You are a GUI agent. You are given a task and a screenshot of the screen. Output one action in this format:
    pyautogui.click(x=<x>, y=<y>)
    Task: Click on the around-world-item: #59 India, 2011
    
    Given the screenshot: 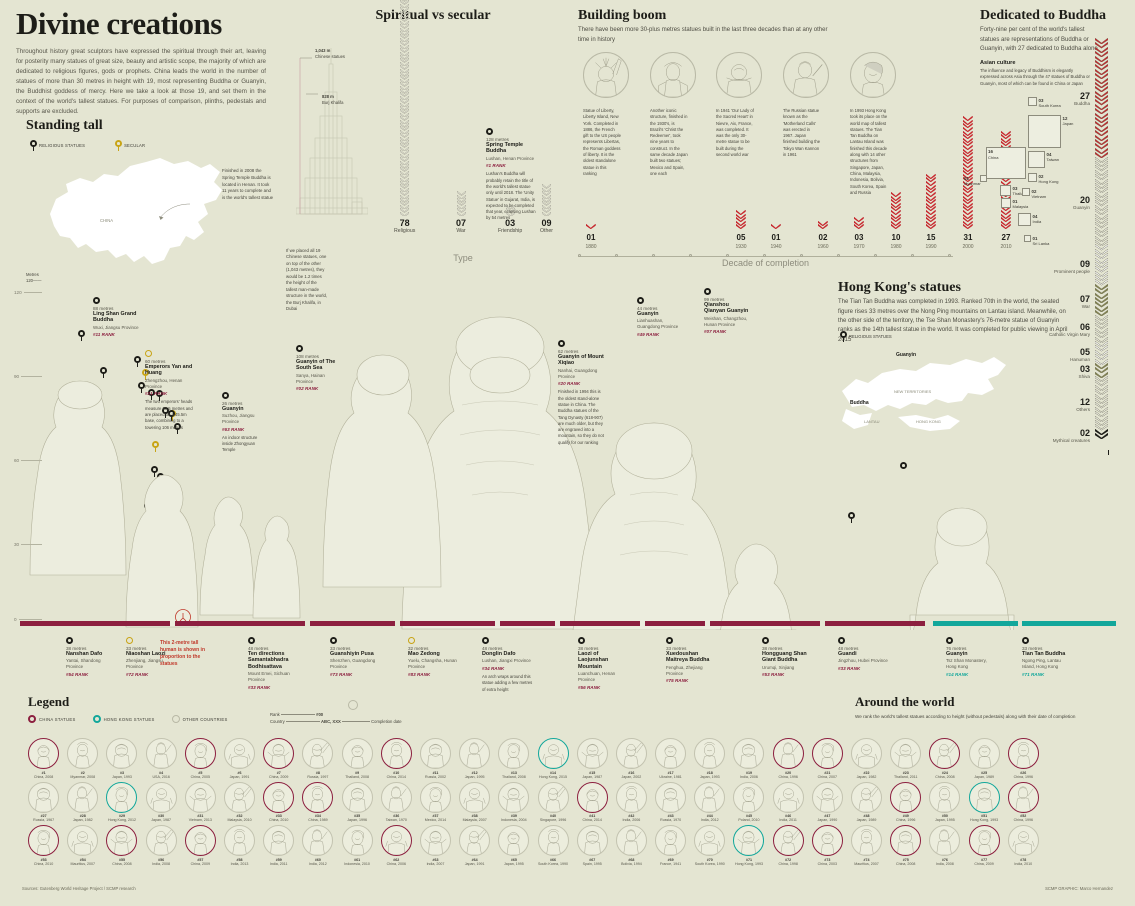 What is the action you would take?
    pyautogui.click(x=278, y=845)
    